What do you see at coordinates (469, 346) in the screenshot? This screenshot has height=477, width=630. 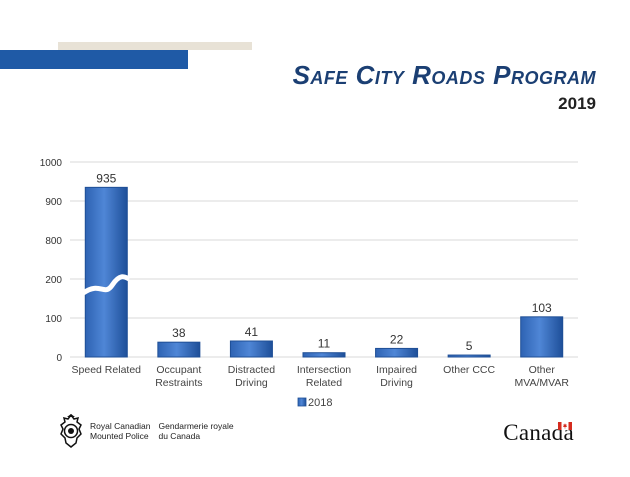 I see `data-label: 5` at bounding box center [469, 346].